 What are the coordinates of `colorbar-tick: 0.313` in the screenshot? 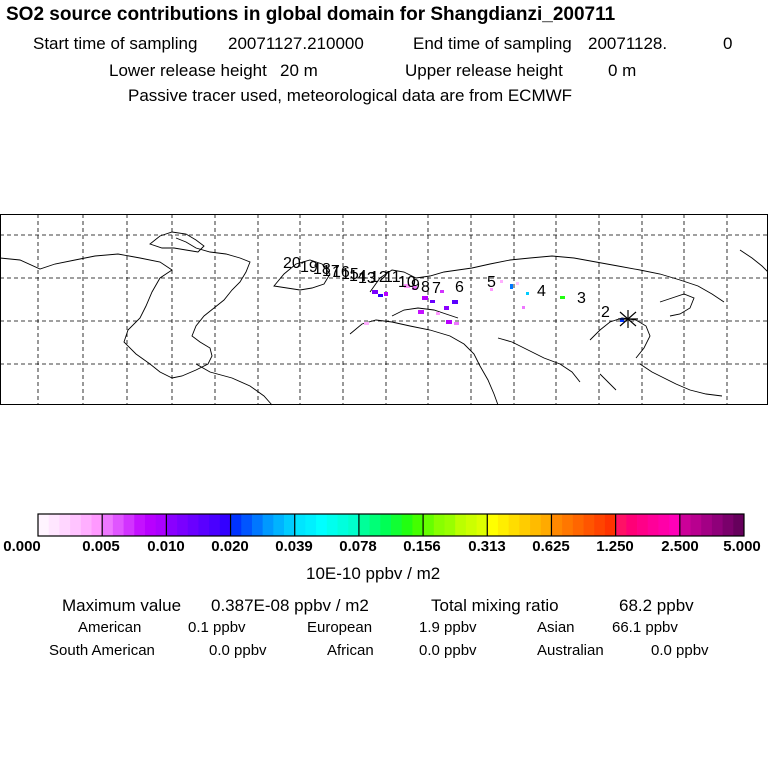 It's located at (487, 546).